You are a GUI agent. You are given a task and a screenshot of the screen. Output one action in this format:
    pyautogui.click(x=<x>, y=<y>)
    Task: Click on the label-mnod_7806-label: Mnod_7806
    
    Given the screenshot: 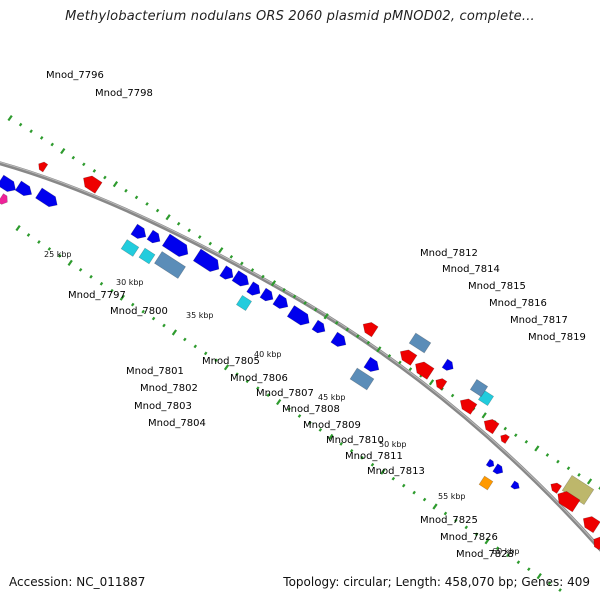 What is the action you would take?
    pyautogui.click(x=259, y=378)
    